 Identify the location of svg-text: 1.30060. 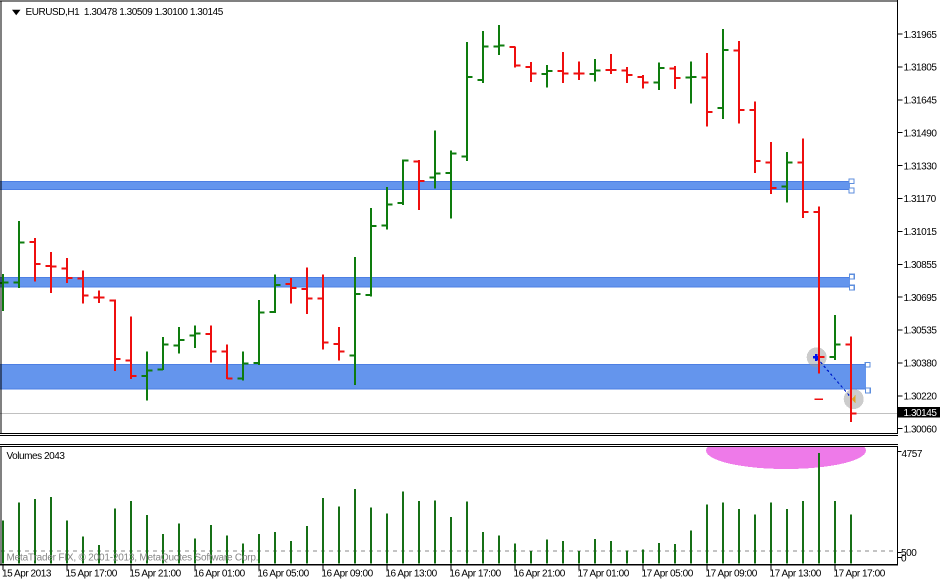
(921, 429).